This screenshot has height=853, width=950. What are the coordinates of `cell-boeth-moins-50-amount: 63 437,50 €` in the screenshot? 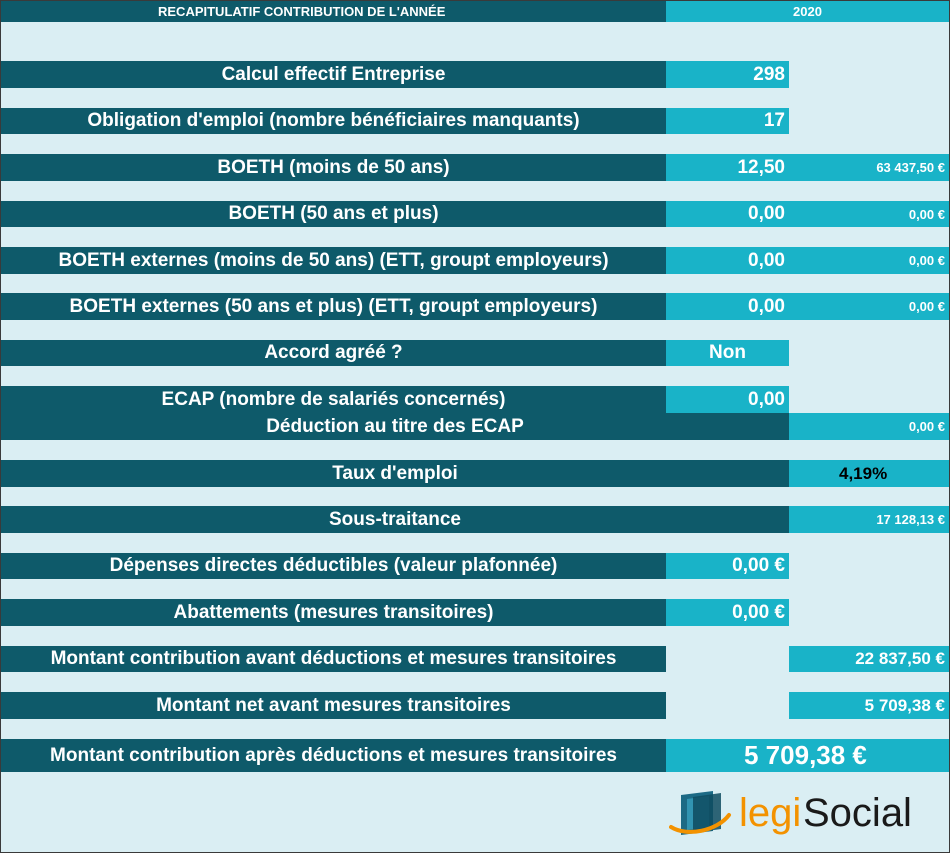 It's located at (869, 167).